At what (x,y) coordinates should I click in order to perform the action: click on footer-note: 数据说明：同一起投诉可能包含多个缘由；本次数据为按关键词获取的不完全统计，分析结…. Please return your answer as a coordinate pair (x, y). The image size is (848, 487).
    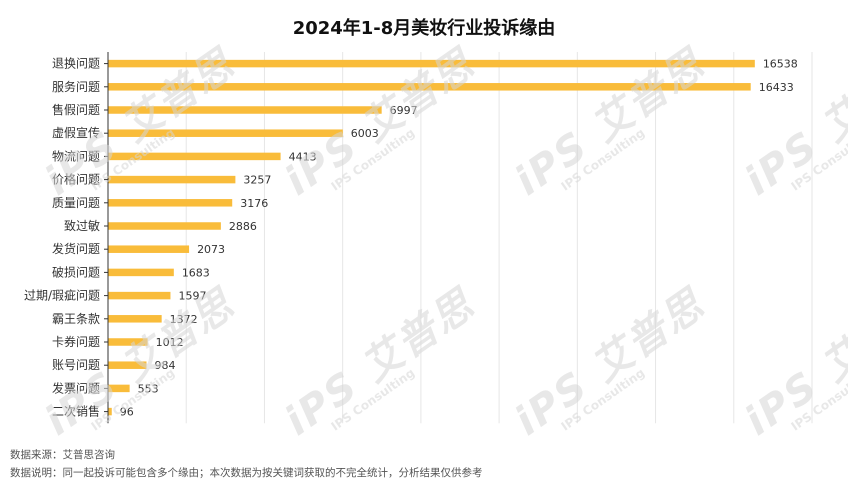
    Looking at the image, I should click on (246, 473).